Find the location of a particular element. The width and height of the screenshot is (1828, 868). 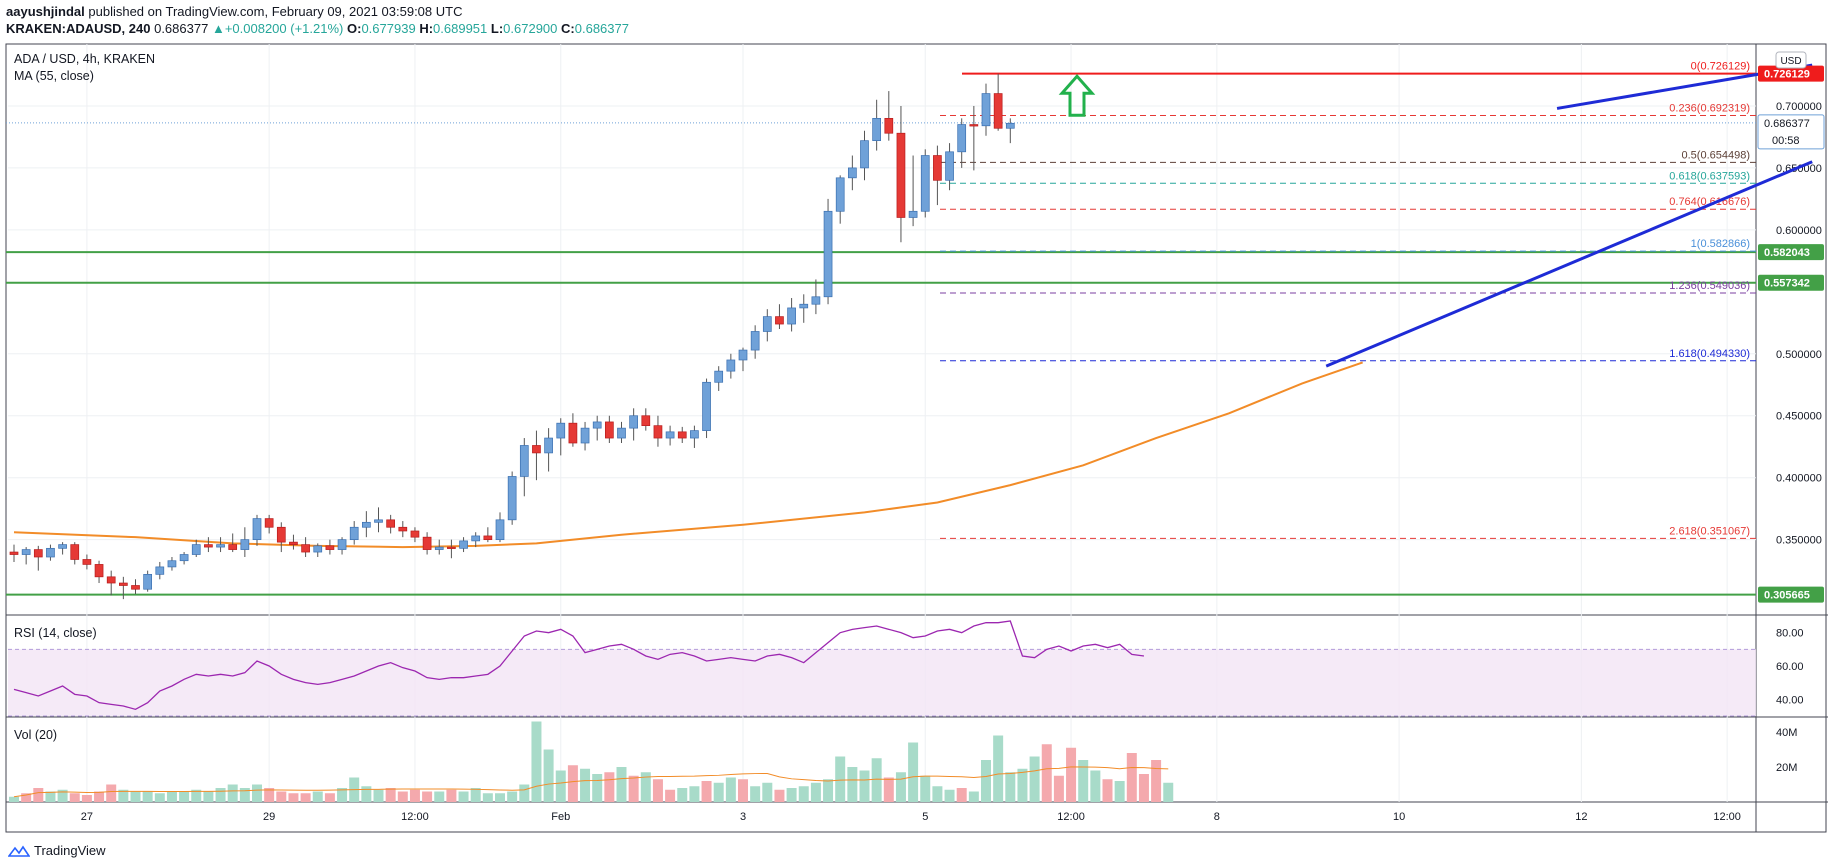

tradingview-logo: TradingView is located at coordinates (57, 850).